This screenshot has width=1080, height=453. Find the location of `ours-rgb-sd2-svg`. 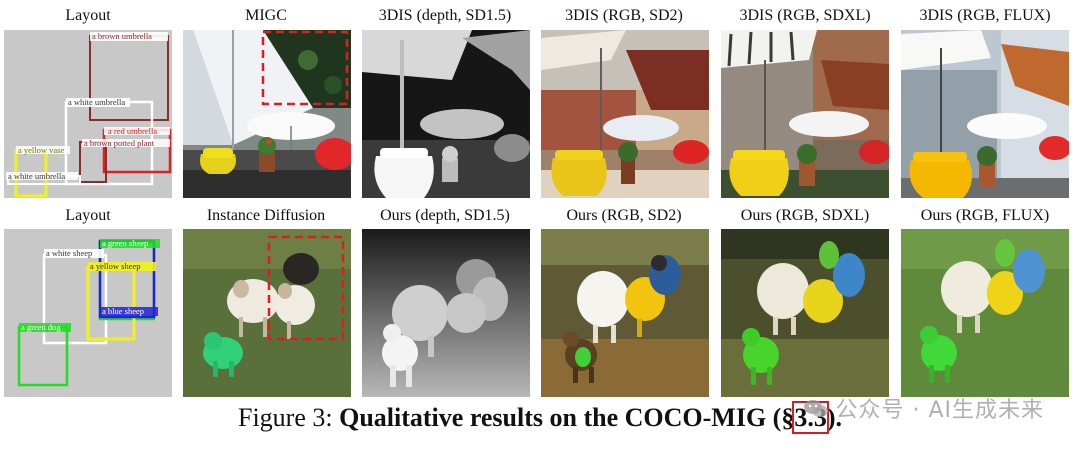

ours-rgb-sd2-svg is located at coordinates (625, 313).